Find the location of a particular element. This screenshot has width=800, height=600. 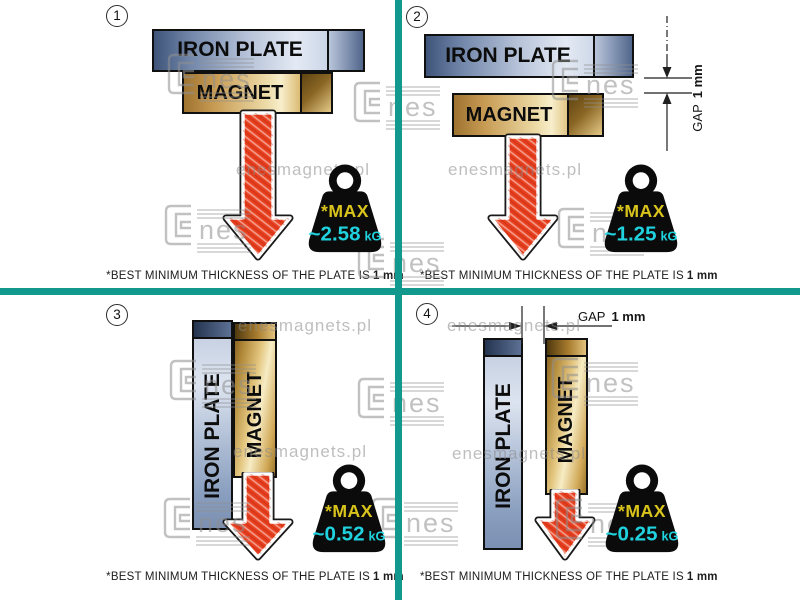

panel-3-number: 3 is located at coordinates (117, 315).